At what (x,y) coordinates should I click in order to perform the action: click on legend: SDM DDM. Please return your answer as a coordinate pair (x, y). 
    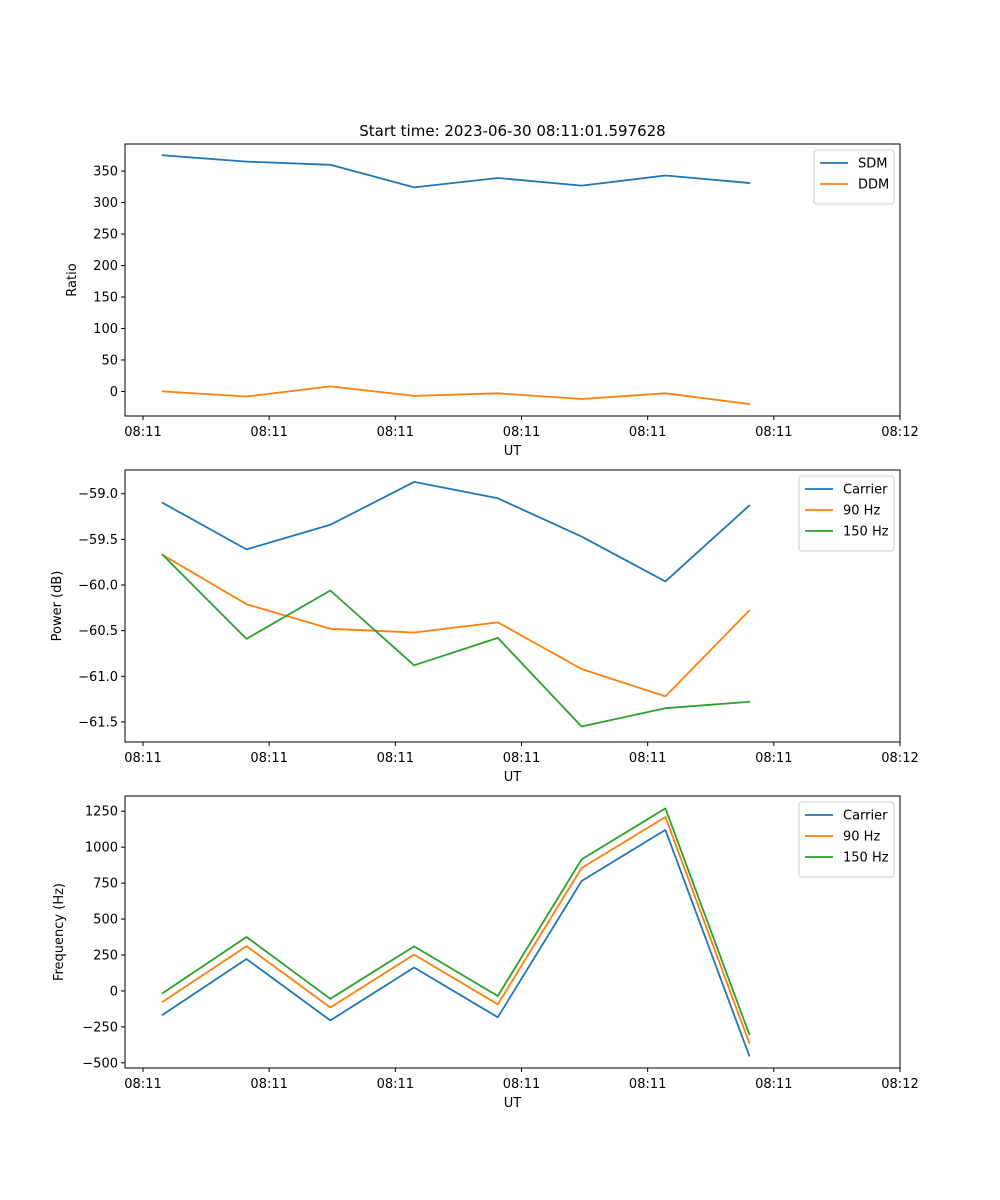
    Looking at the image, I should click on (854, 177).